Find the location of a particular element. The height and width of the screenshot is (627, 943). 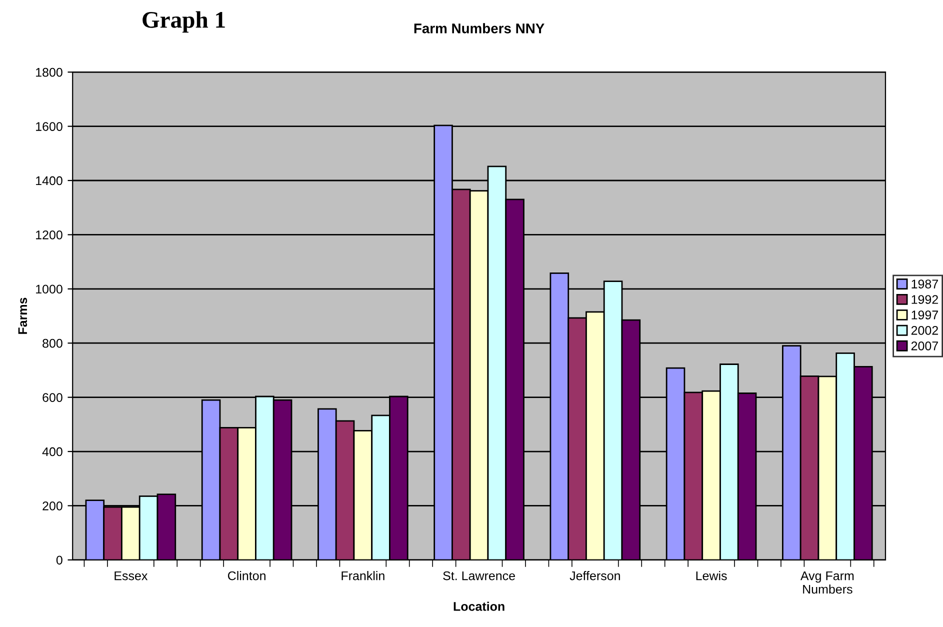

y-tick-label: 1000 is located at coordinates (49, 289).